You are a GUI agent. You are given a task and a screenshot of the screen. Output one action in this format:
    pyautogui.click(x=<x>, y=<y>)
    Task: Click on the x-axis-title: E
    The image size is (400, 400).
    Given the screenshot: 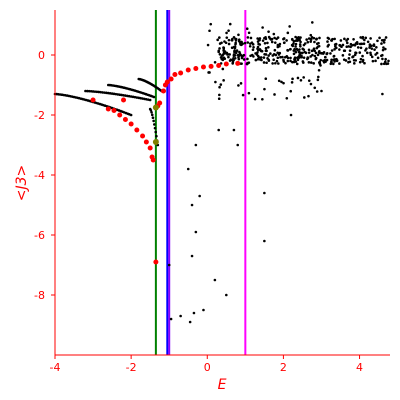 What is the action you would take?
    pyautogui.click(x=222, y=385)
    